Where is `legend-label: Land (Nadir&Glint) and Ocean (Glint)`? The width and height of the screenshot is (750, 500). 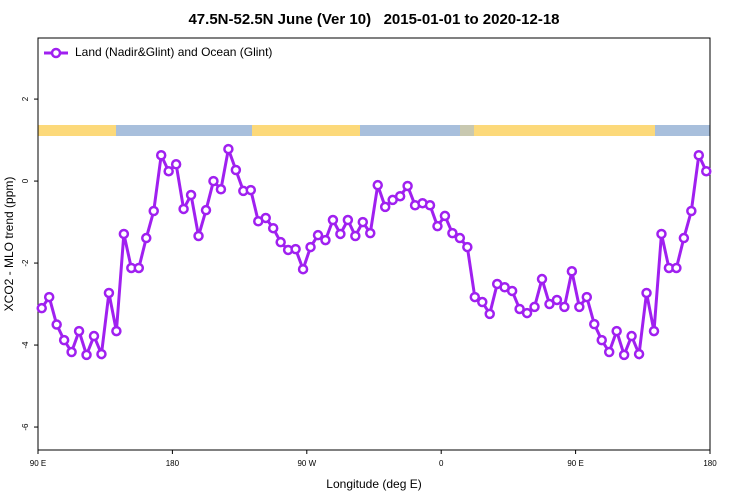
legend-label: Land (Nadir&Glint) and Ocean (Glint) is located at coordinates (173, 52).